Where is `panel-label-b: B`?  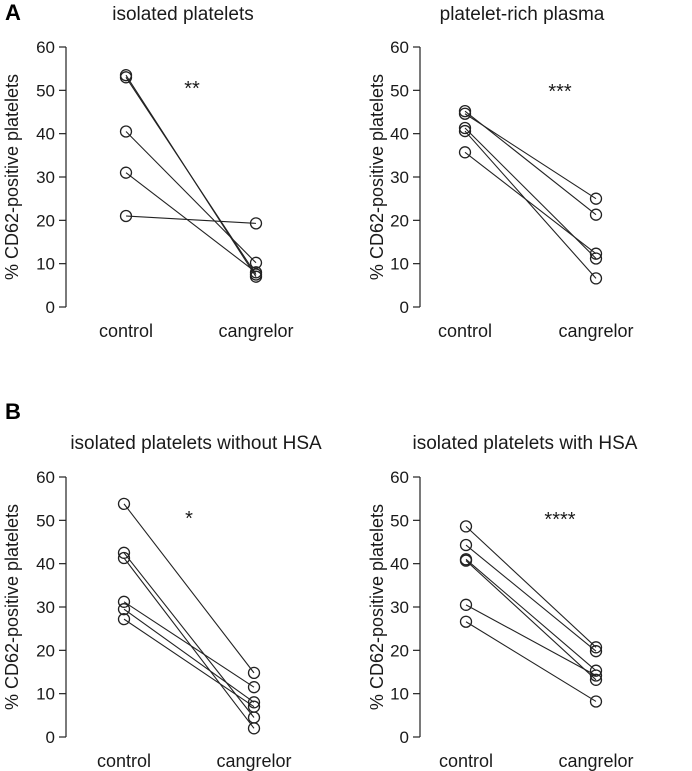
panel-label-b: B is located at coordinates (13, 411).